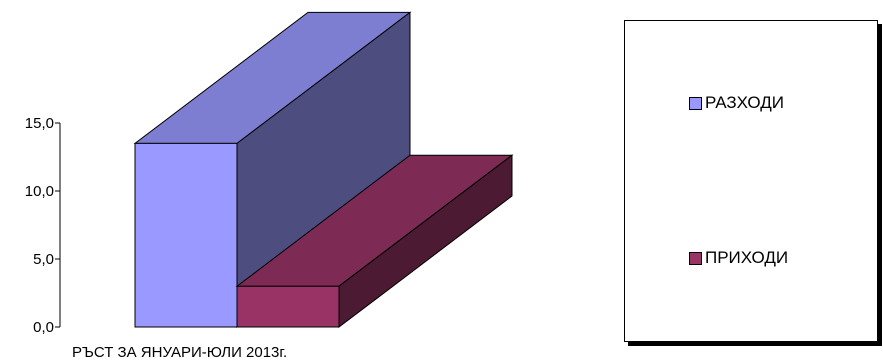  I want to click on legend-swatch-expenses, so click(695, 103).